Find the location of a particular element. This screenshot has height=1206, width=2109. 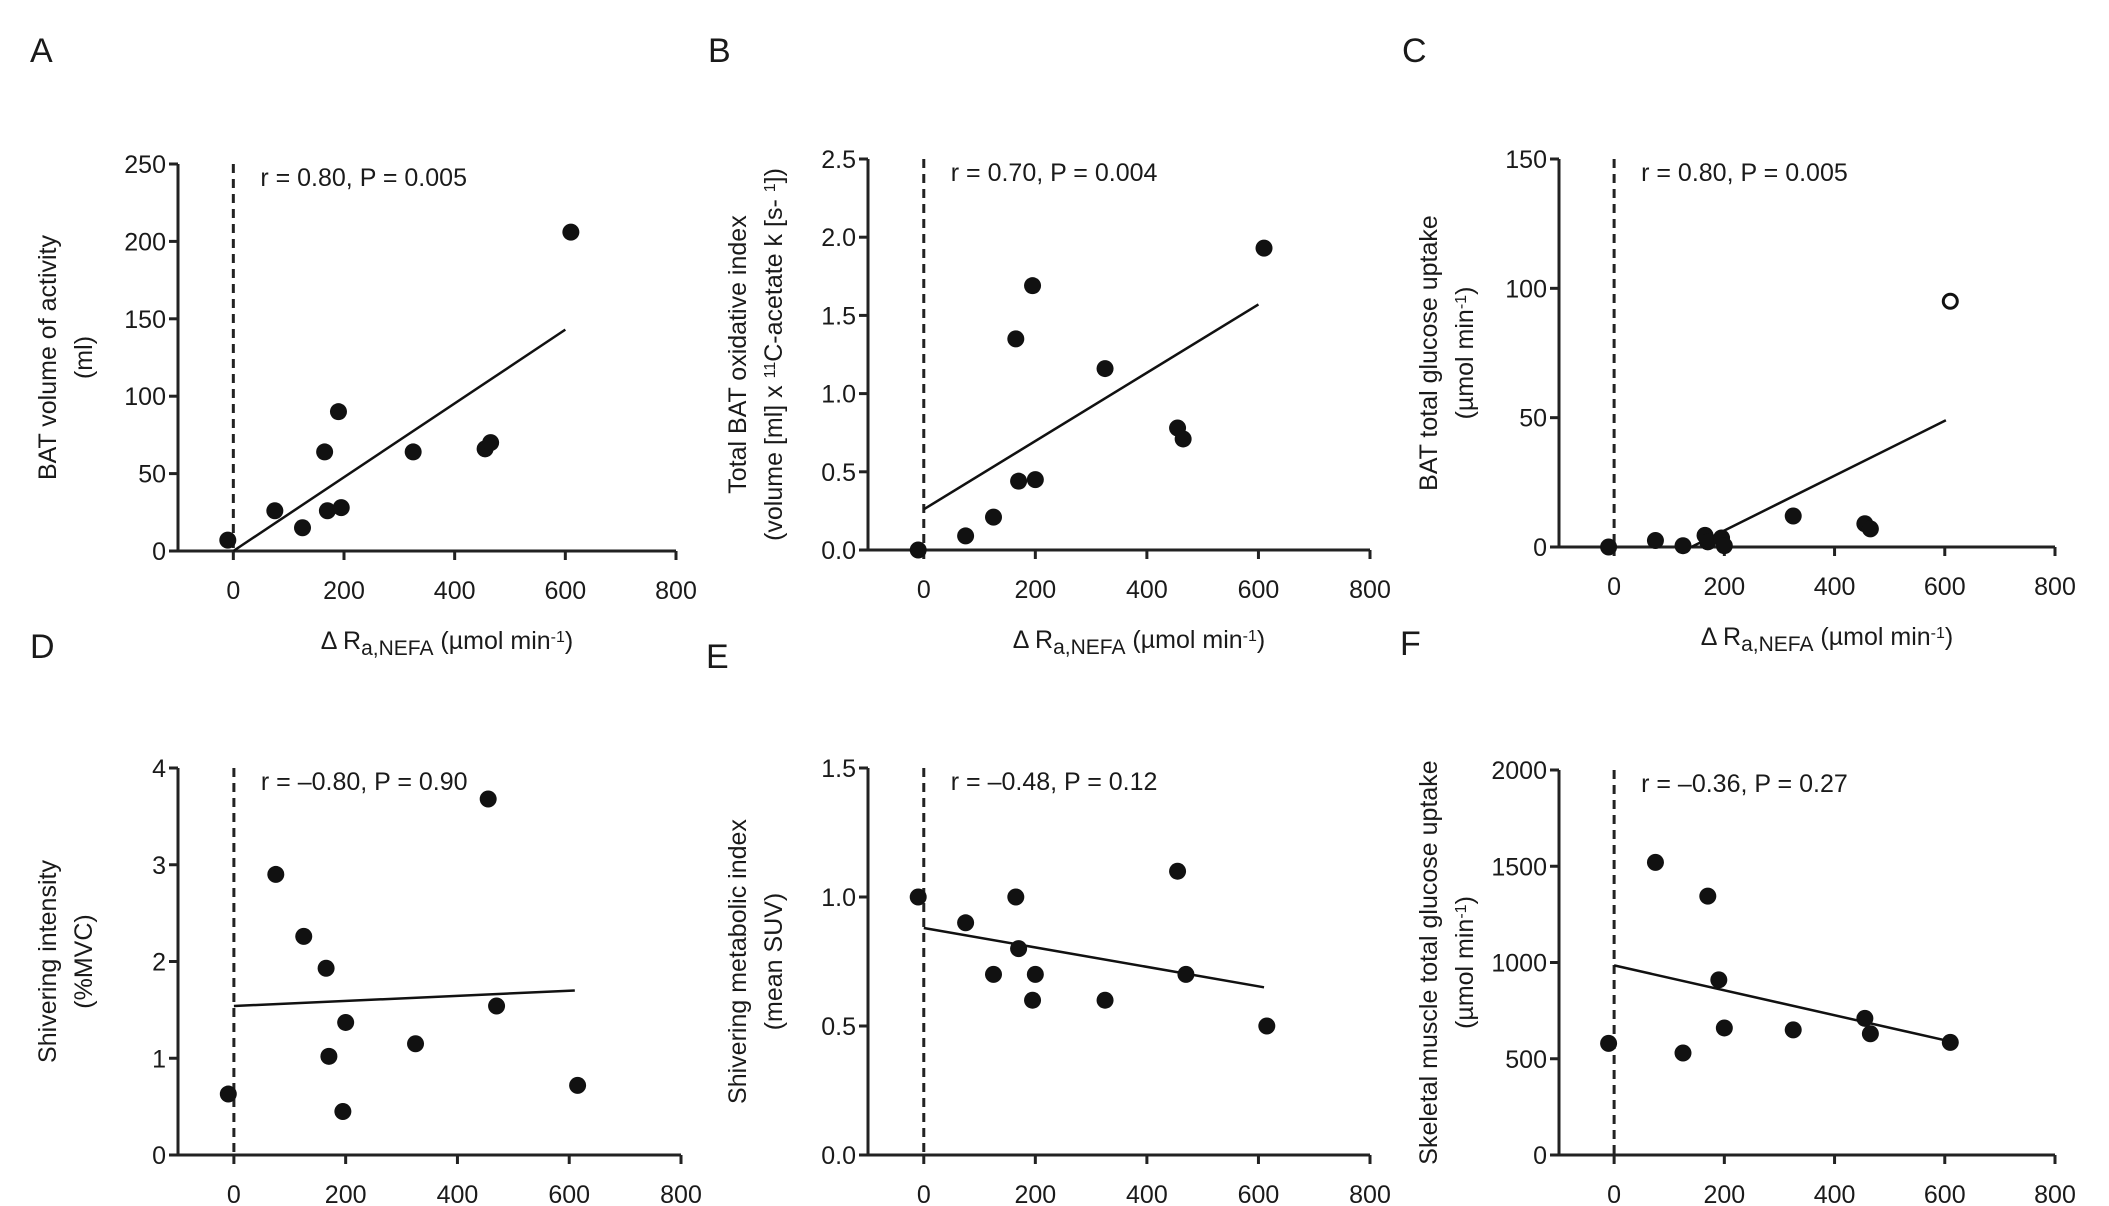

y-axis-label-part: 11 is located at coordinates (770, 370).